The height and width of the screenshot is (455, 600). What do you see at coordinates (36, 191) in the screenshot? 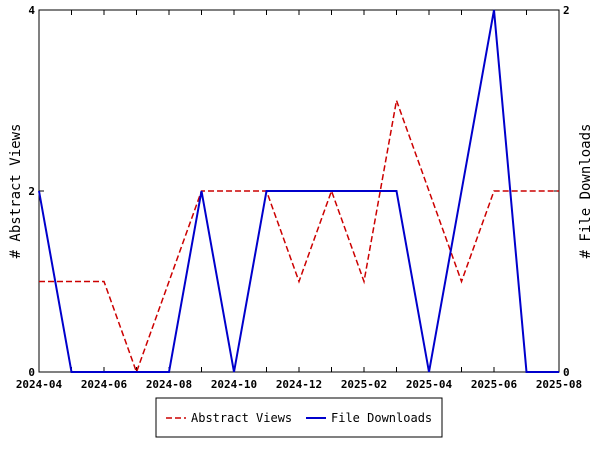
I see `left-y-axis: 0 2 4` at bounding box center [36, 191].